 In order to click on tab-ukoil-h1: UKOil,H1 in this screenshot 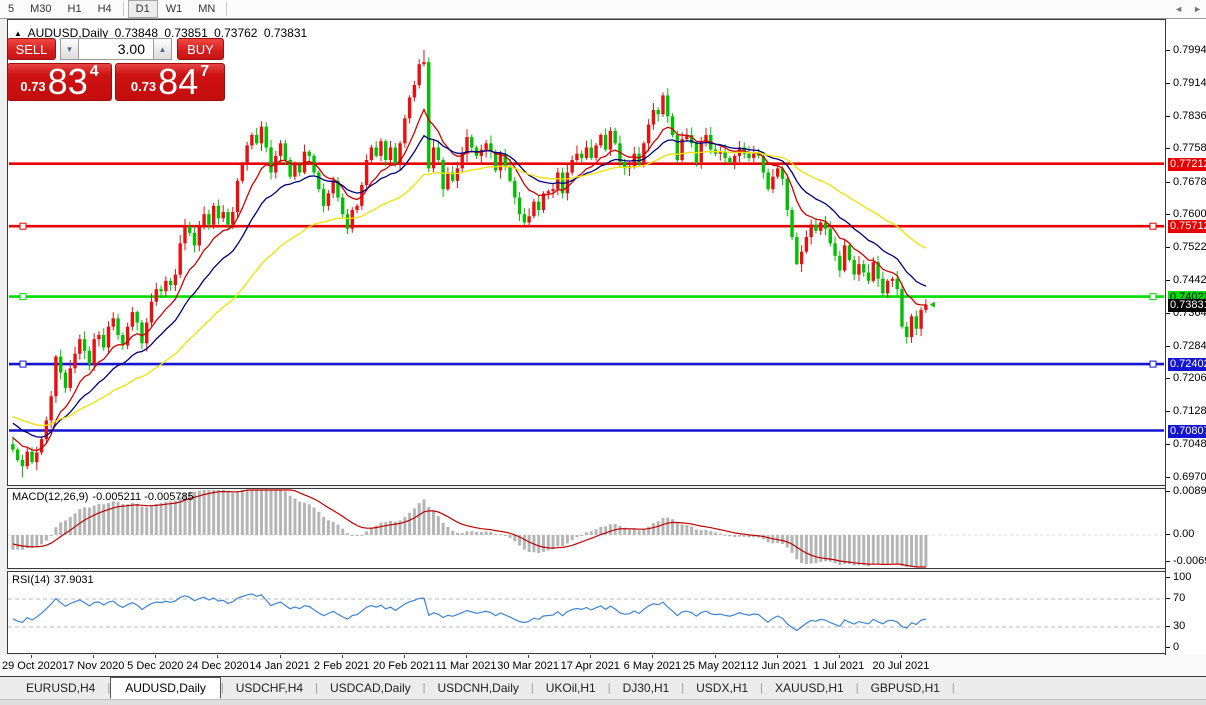, I will do `click(570, 688)`.